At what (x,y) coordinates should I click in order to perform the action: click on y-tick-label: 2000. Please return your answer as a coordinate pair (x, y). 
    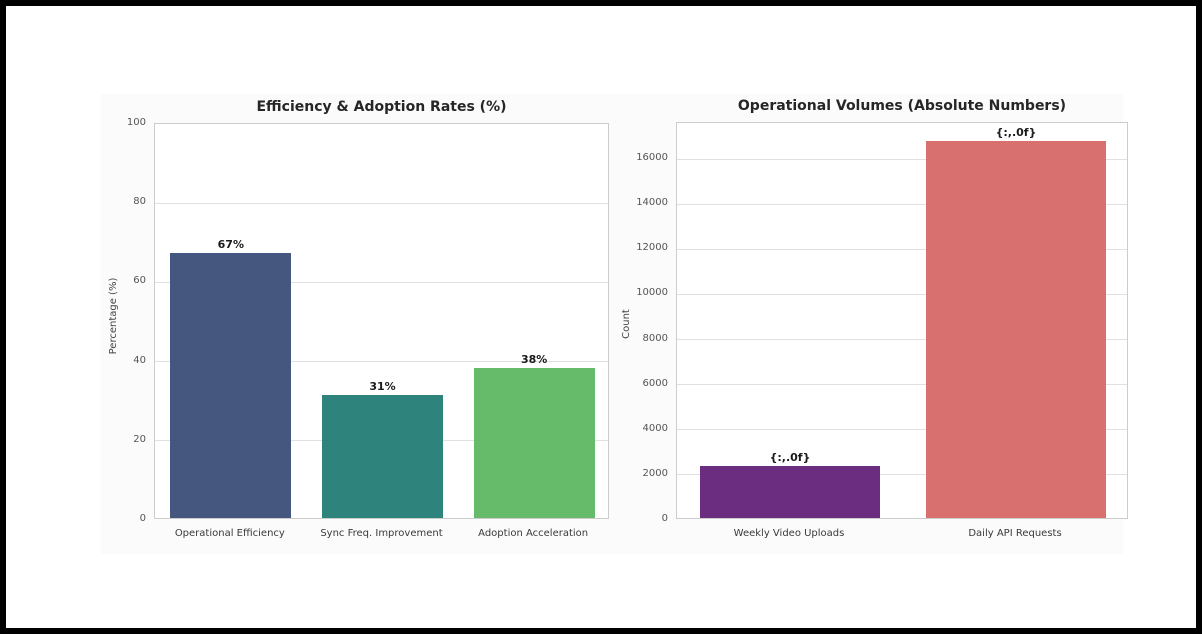
    Looking at the image, I should click on (655, 473).